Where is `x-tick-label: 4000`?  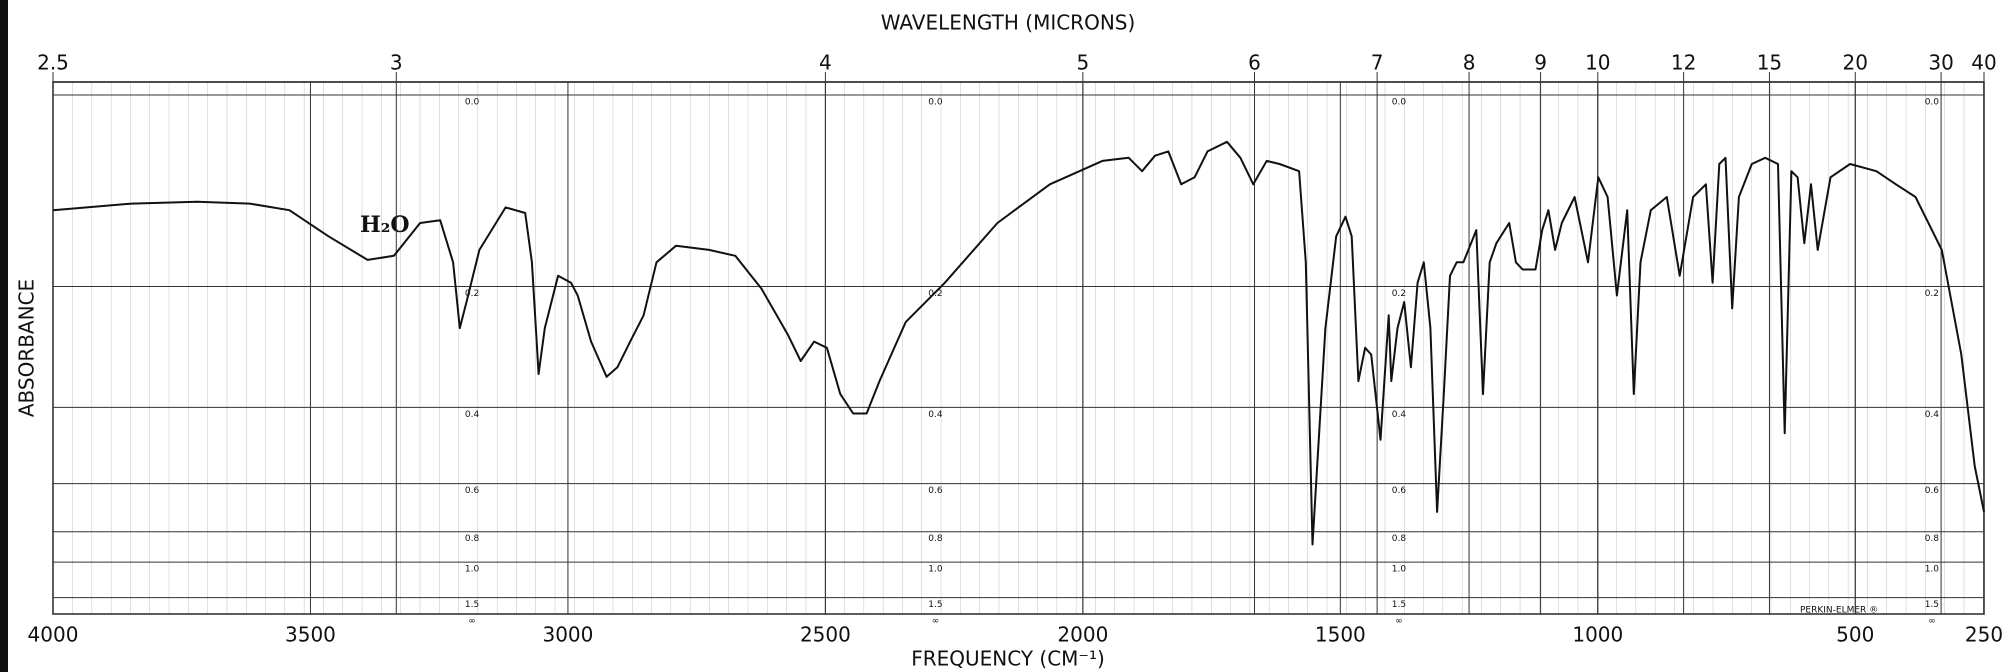
x-tick-label: 4000 is located at coordinates (53, 635).